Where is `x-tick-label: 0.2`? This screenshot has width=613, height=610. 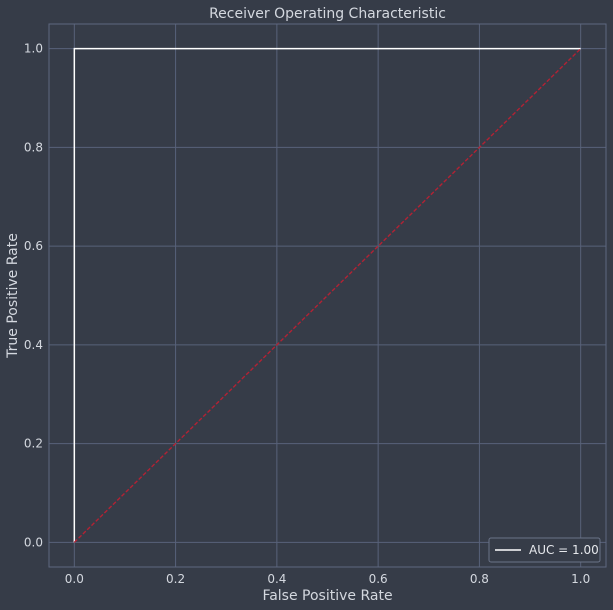 x-tick-label: 0.2 is located at coordinates (175, 579).